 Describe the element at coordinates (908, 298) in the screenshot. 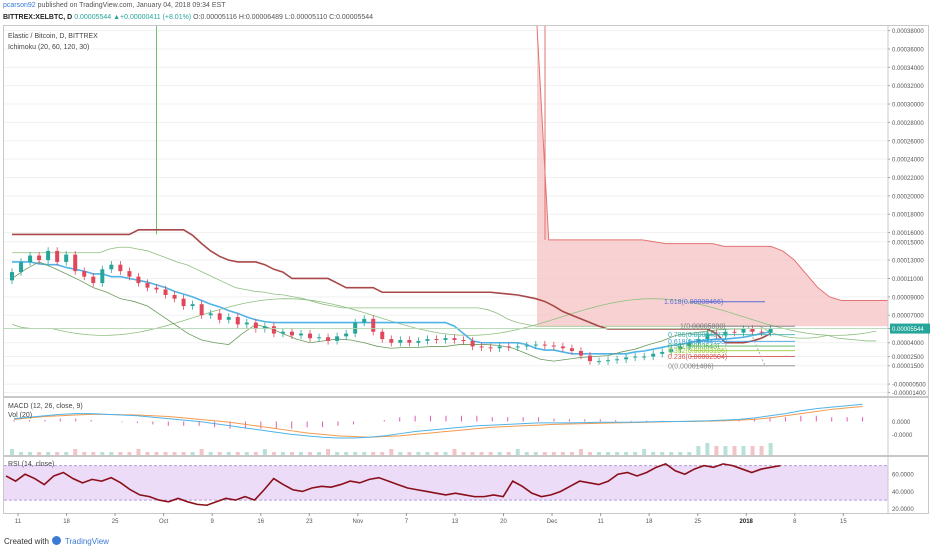

I see `price-tick-label: 0.00009000` at that location.